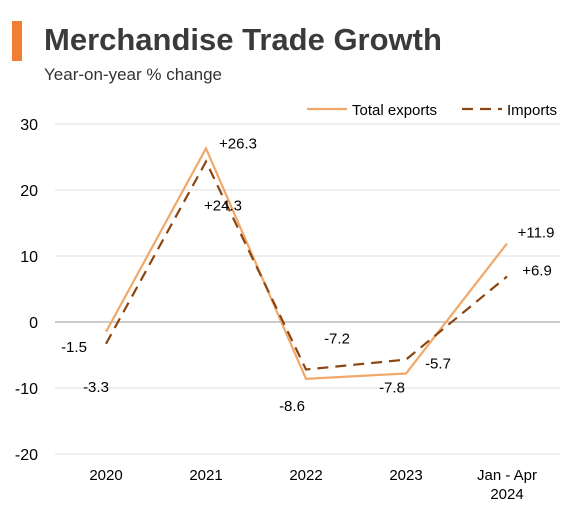 Image resolution: width=588 pixels, height=520 pixels. I want to click on data-label: +6.9, so click(537, 270).